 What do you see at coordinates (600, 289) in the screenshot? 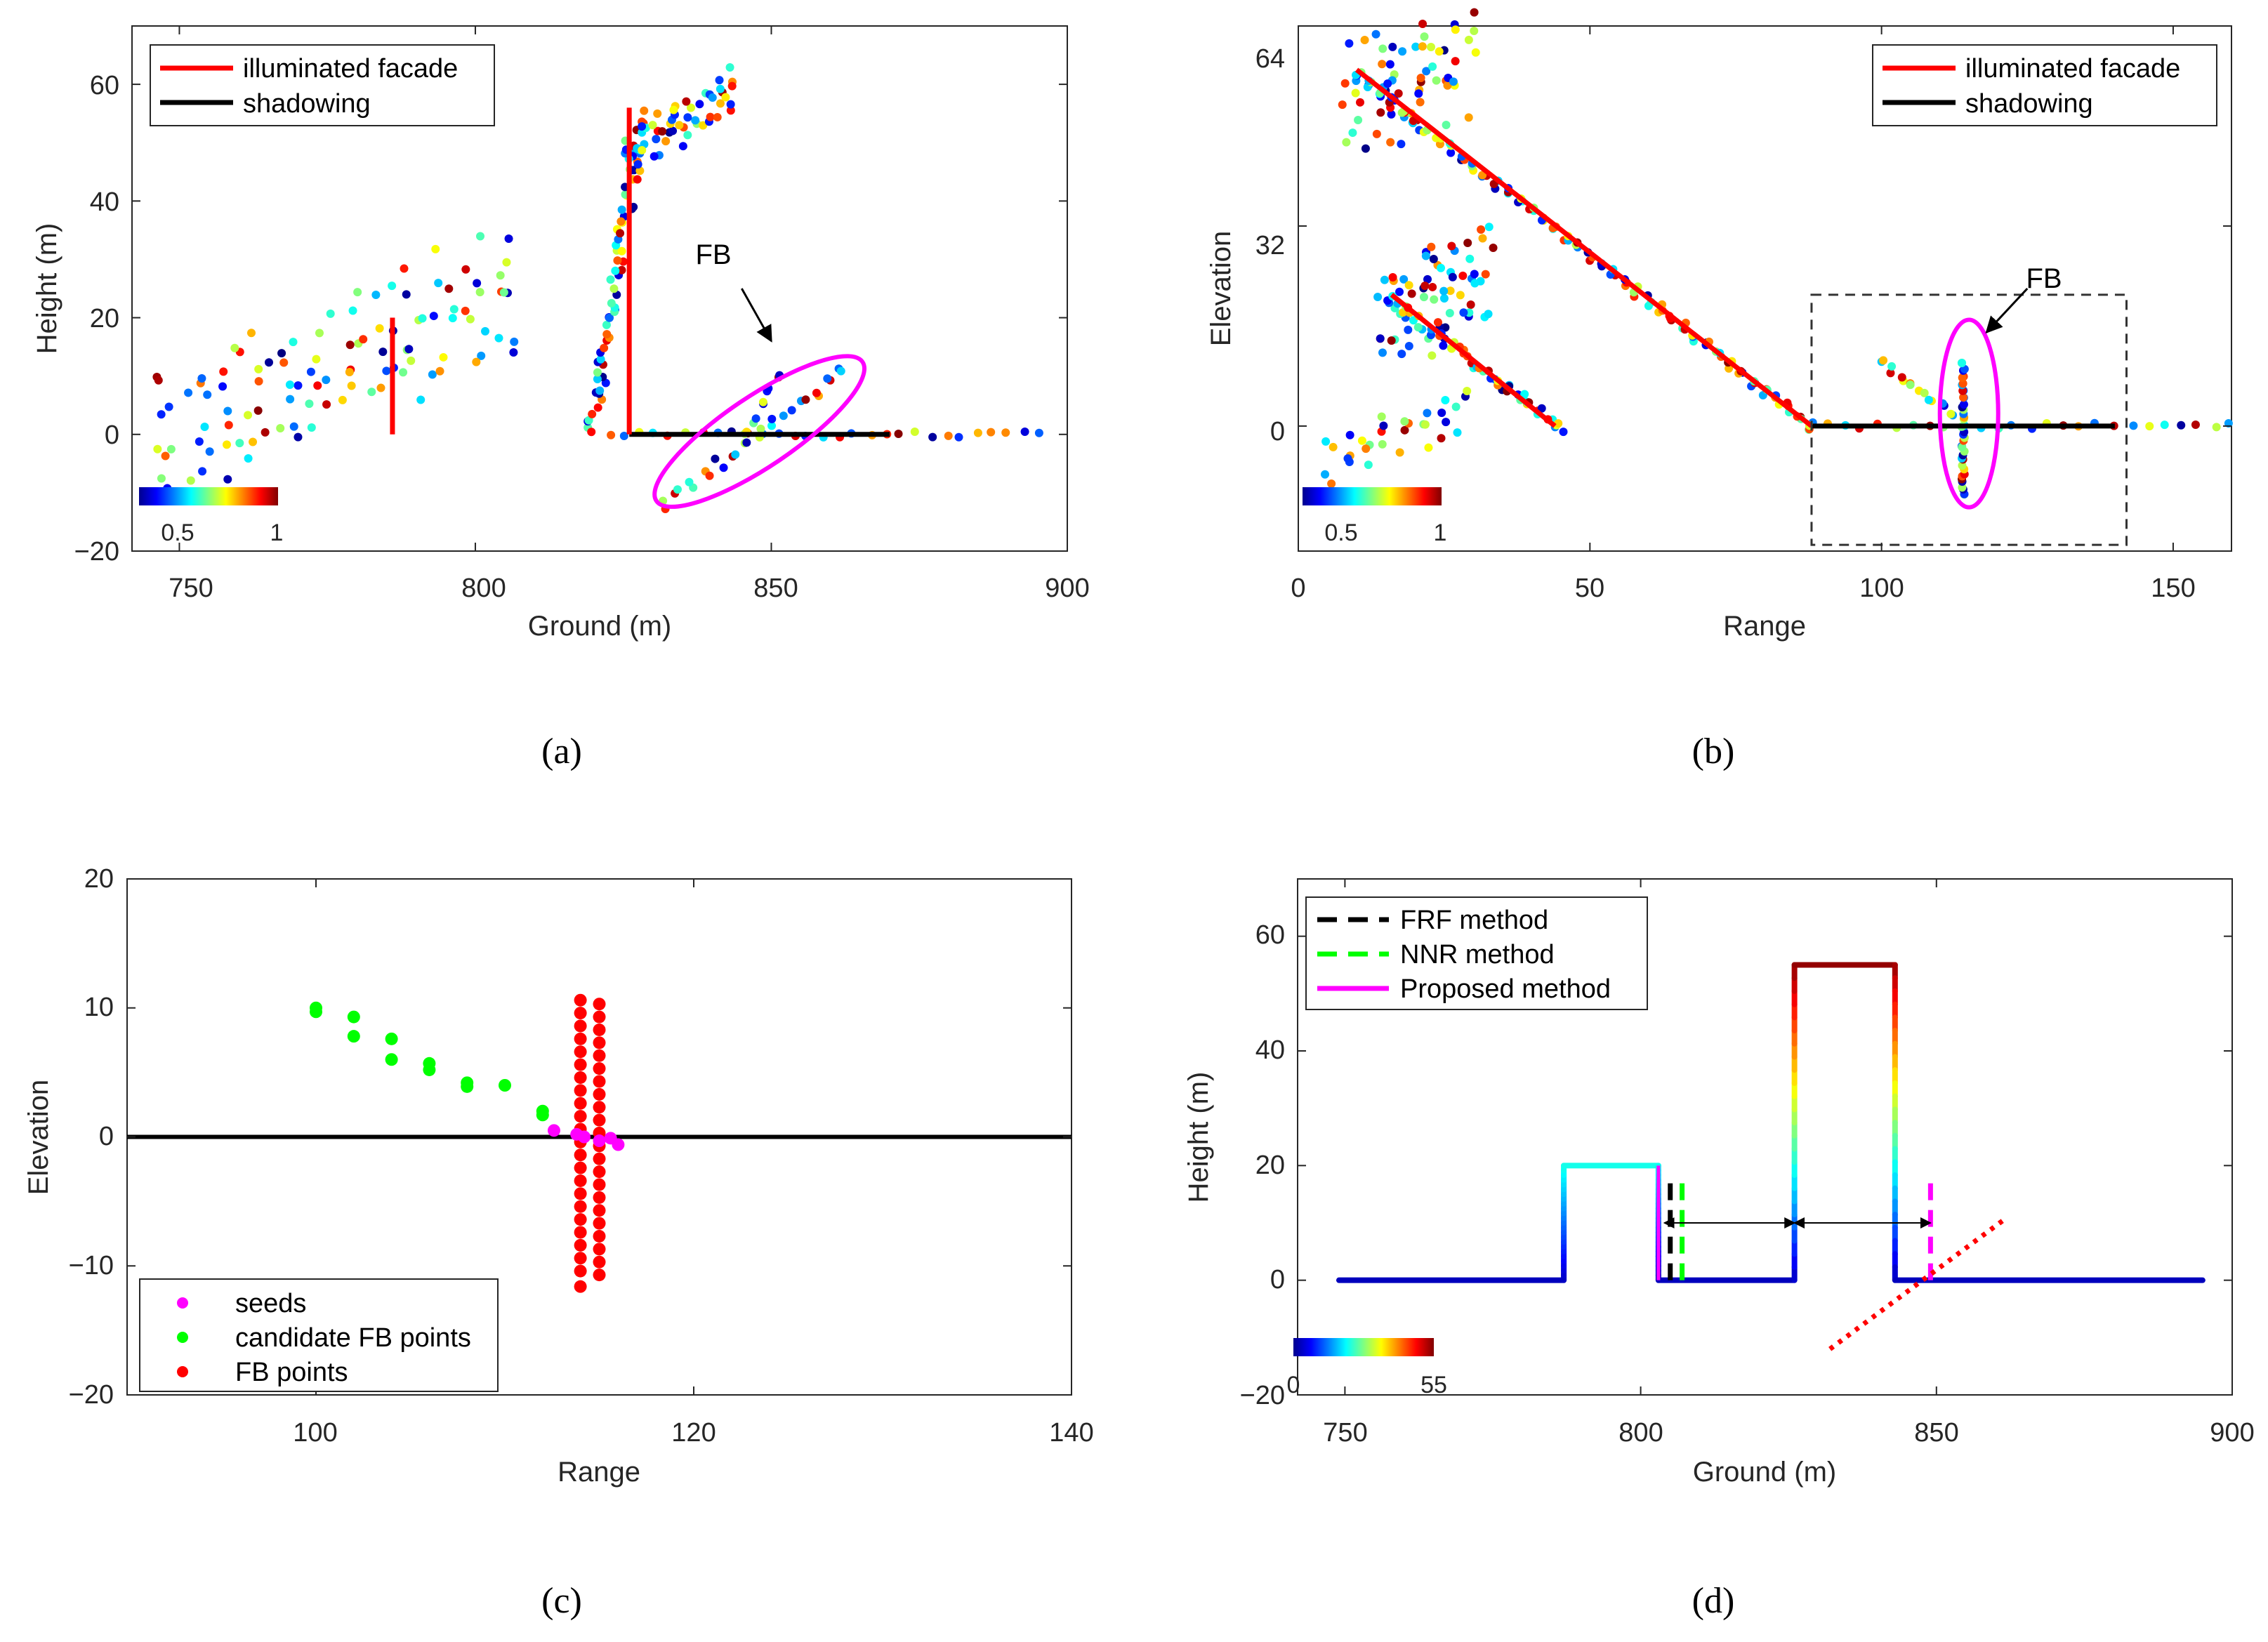
I see `data-layer-a` at bounding box center [600, 289].